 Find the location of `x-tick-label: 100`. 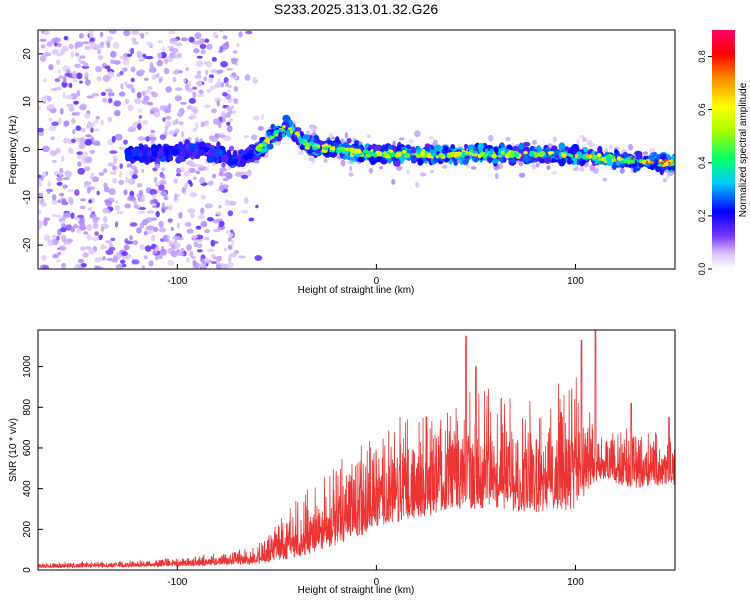

x-tick-label: 100 is located at coordinates (575, 281).